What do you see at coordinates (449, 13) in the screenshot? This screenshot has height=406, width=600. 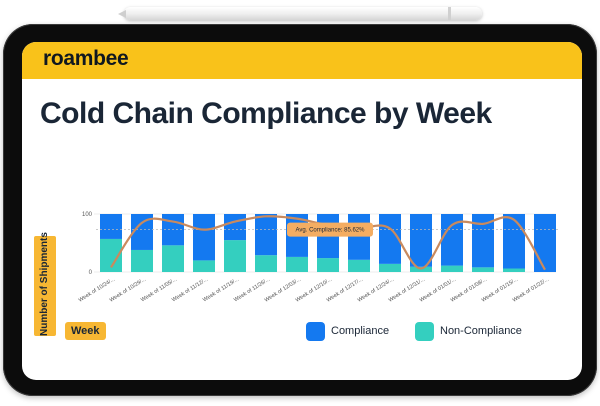 I see `stylus-band` at bounding box center [449, 13].